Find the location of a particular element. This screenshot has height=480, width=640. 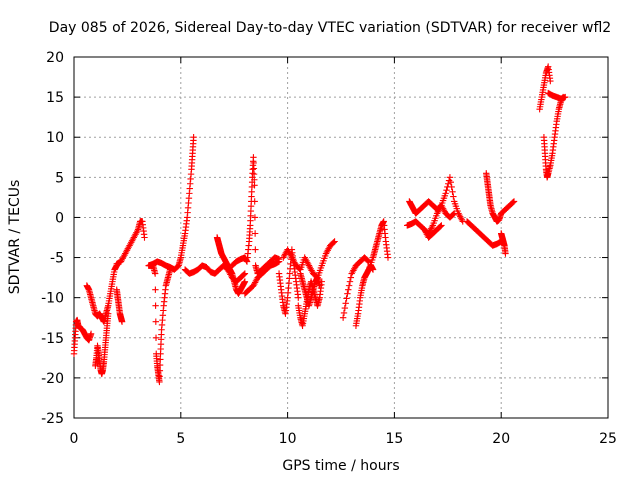

y-axis-label: SDTVAR / TECUs is located at coordinates (15, 237).